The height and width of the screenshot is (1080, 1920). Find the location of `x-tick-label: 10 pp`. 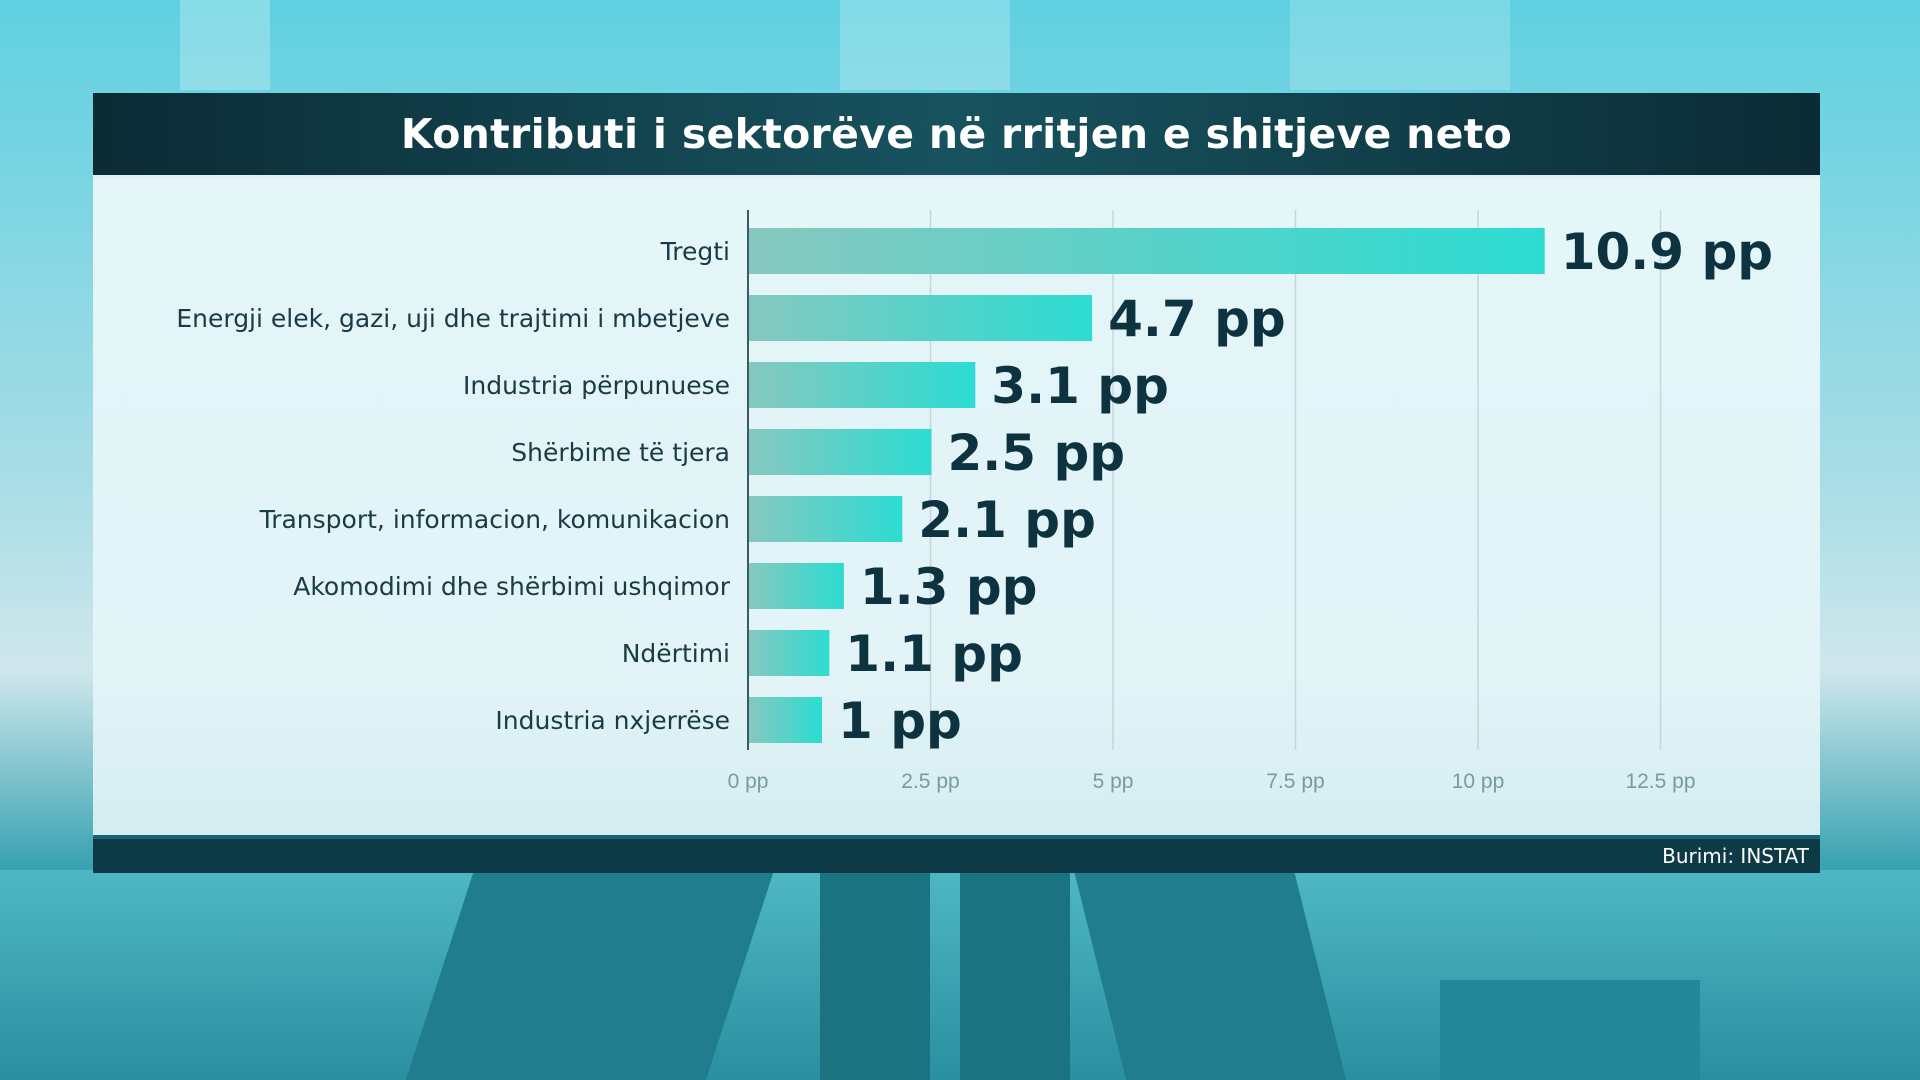

x-tick-label: 10 pp is located at coordinates (1478, 781).